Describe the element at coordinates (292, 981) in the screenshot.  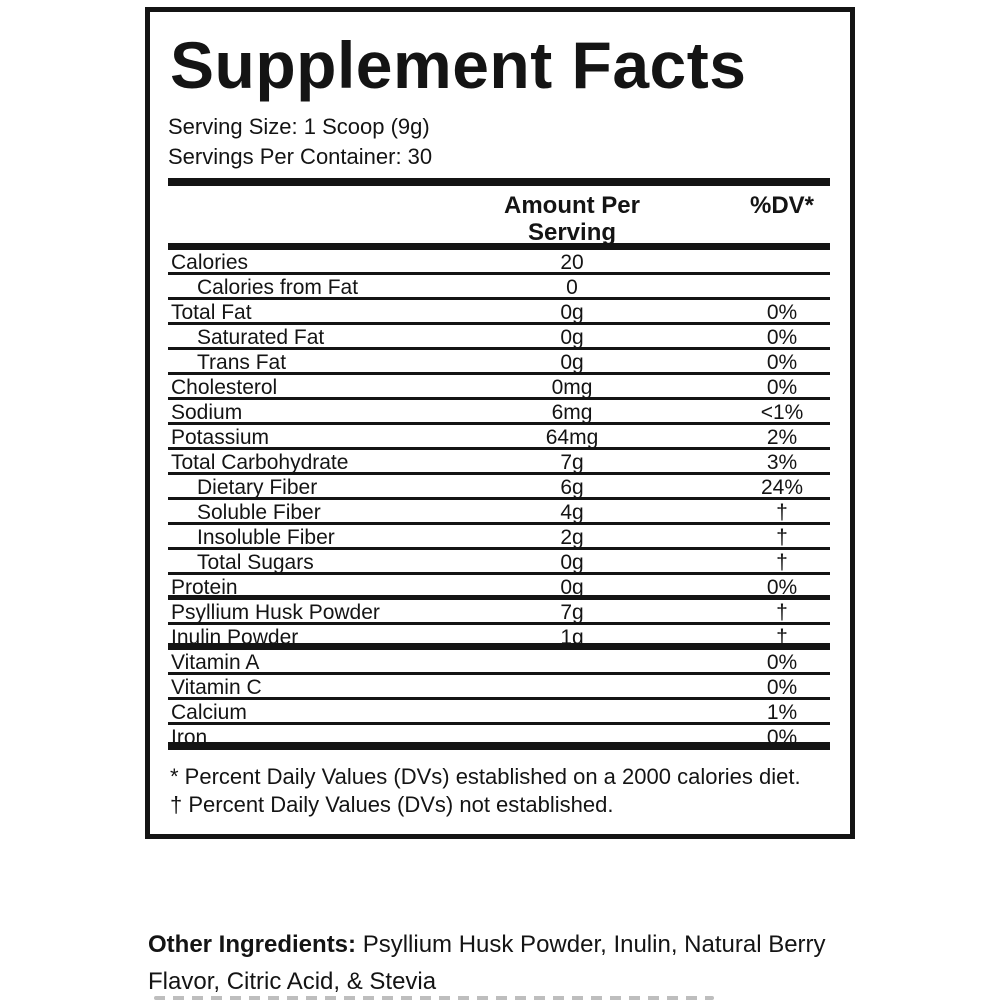
I see `other-ingredients-line2: Flavor, Citric Acid, & Stevia` at that location.